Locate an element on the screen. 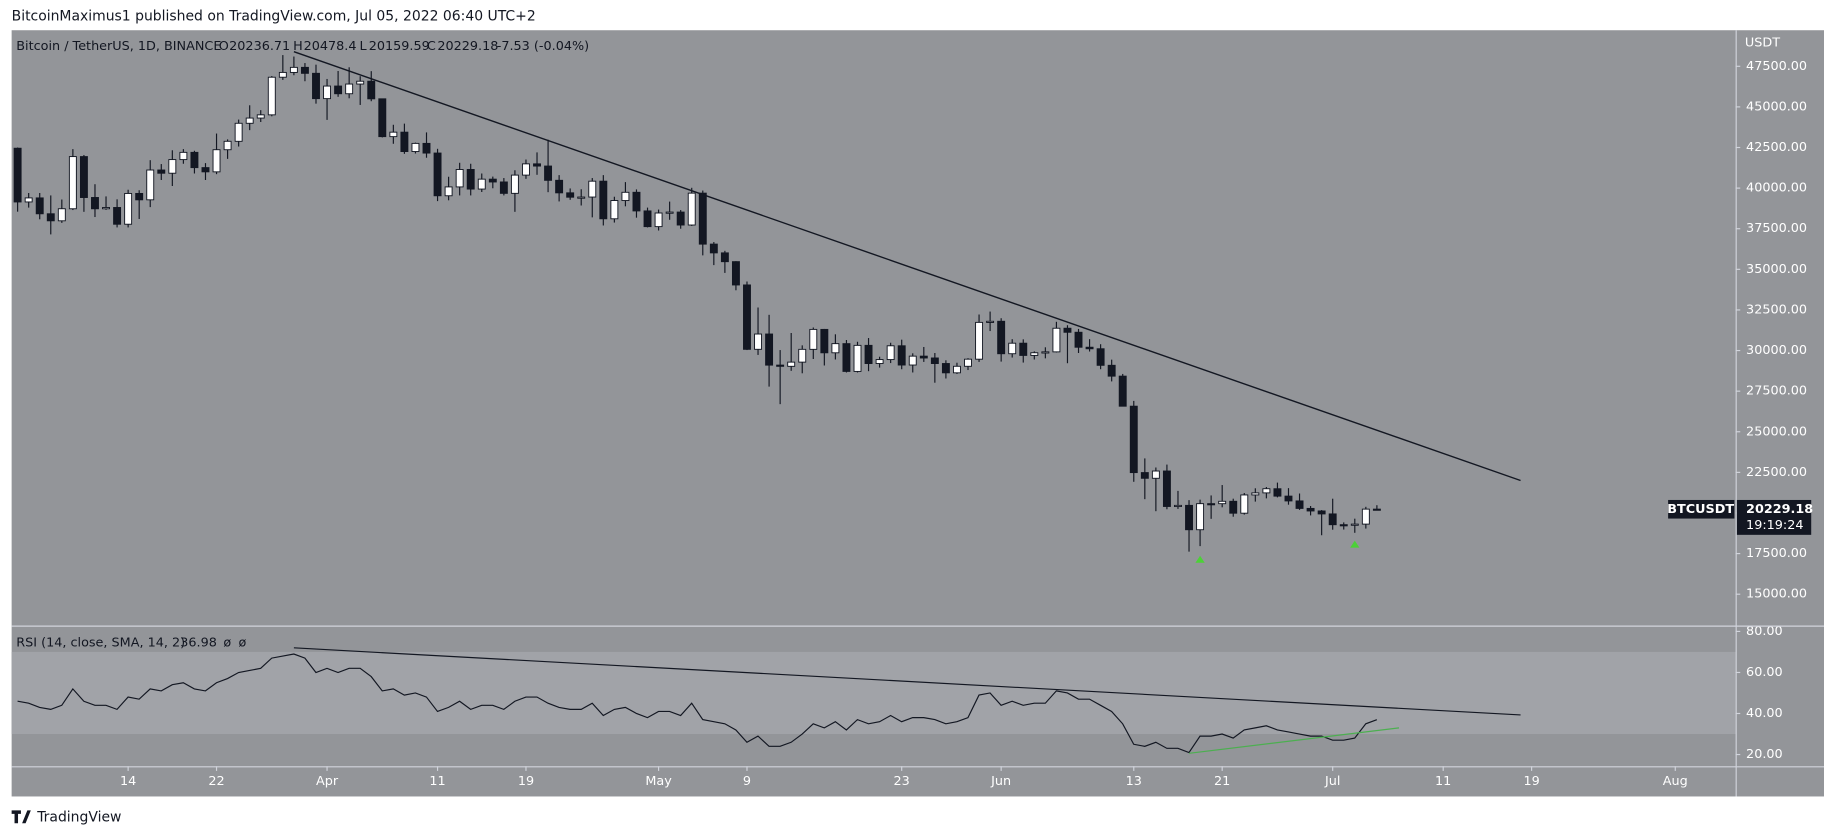 The height and width of the screenshot is (840, 1824). x-tick-label: Aug is located at coordinates (1675, 781).